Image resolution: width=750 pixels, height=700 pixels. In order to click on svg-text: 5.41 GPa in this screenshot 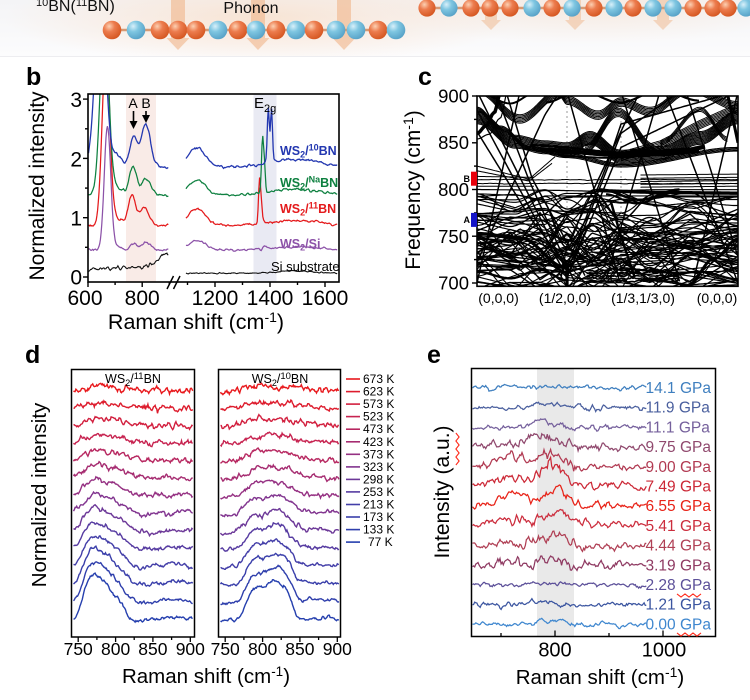, I will do `click(679, 526)`.